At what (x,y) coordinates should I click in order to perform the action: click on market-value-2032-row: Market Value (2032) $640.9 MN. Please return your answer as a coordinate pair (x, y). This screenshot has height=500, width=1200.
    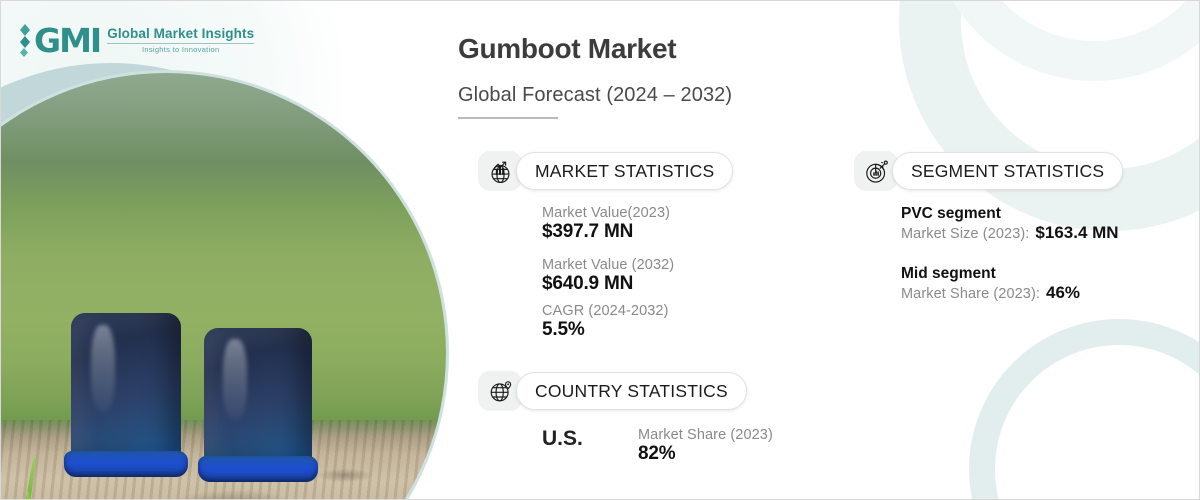
    Looking at the image, I should click on (637, 276).